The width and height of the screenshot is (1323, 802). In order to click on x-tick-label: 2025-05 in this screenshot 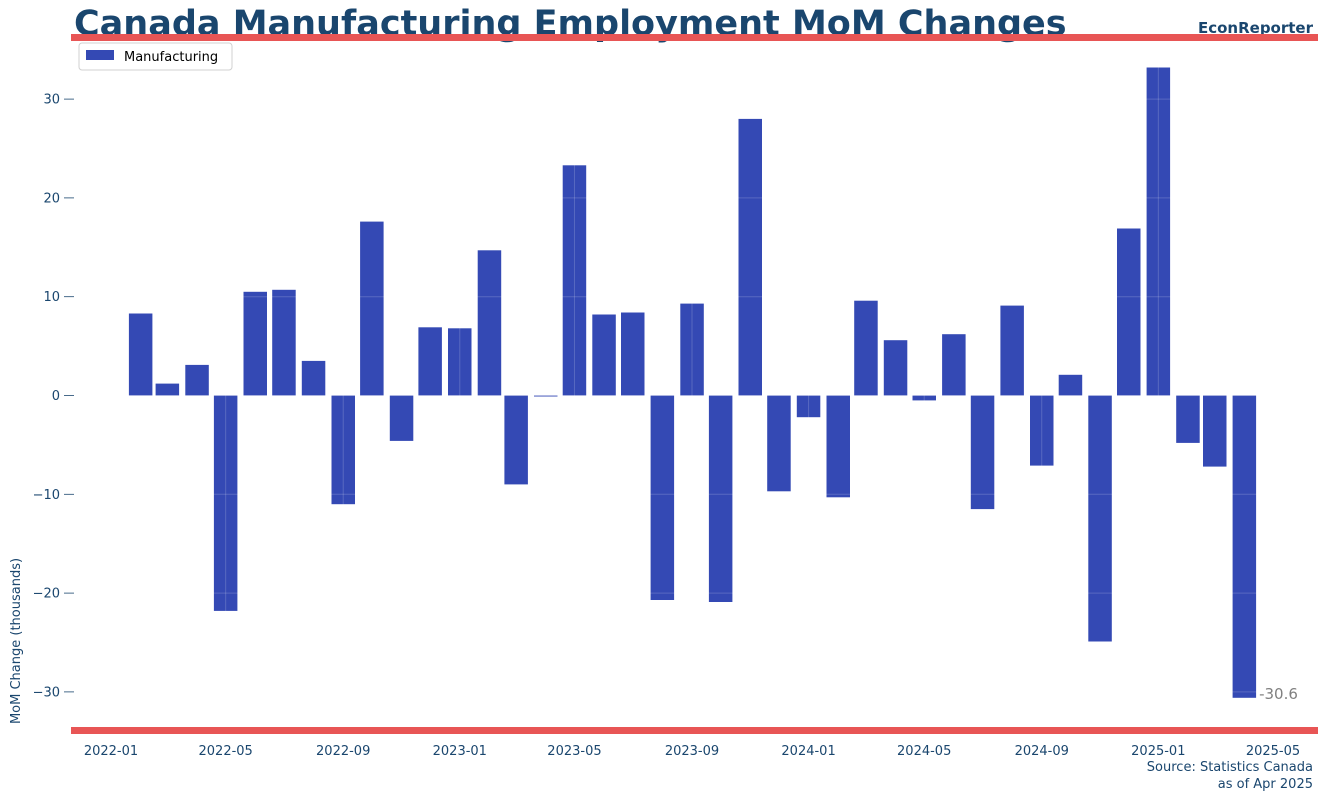, I will do `click(1273, 751)`.